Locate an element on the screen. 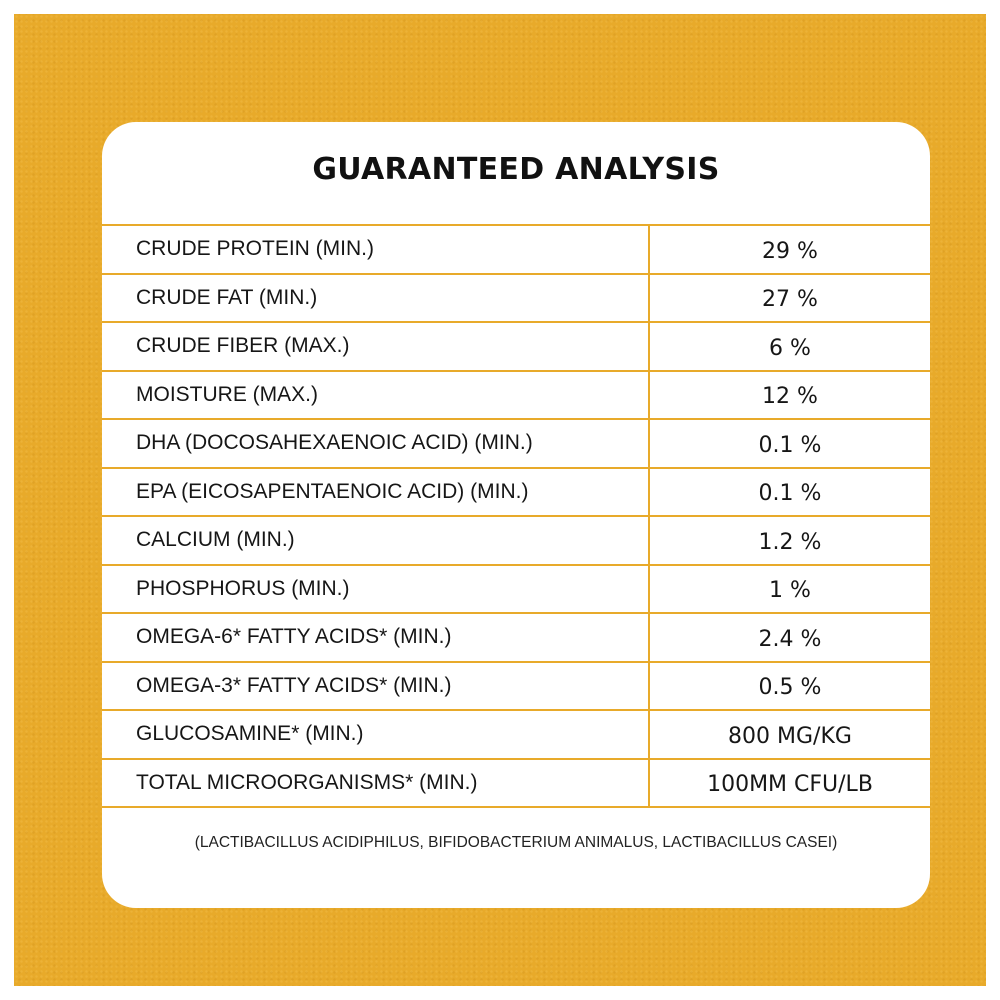  row-label: CALCIUM (MIN.) is located at coordinates (376, 540).